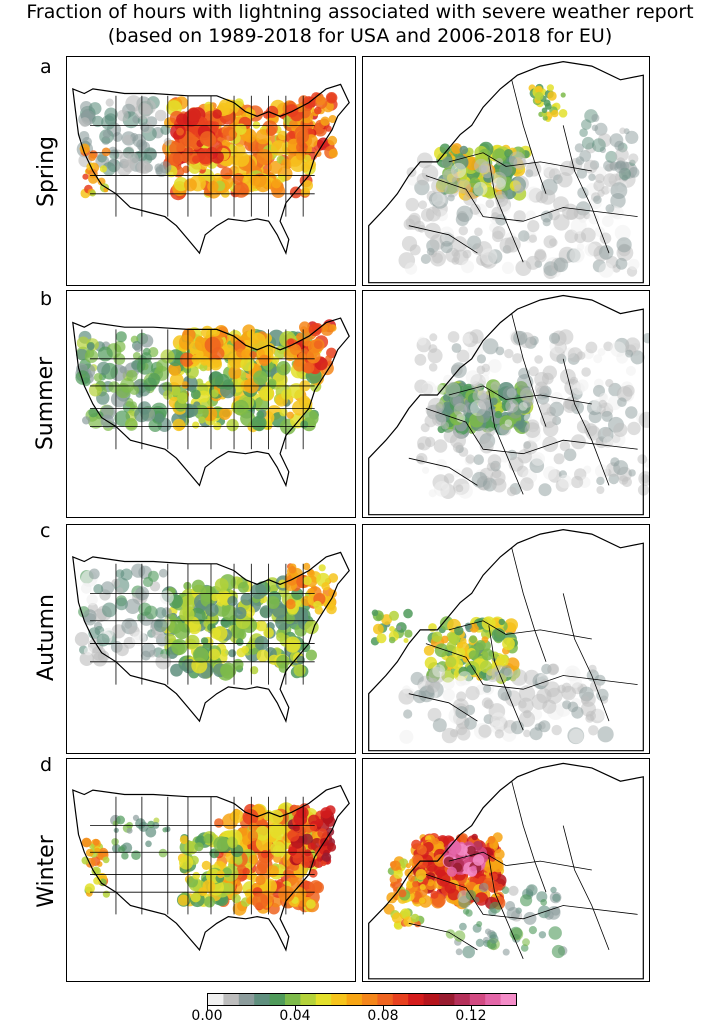 This screenshot has height=1024, width=720. What do you see at coordinates (211, 171) in the screenshot?
I see `usa-map-spring` at bounding box center [211, 171].